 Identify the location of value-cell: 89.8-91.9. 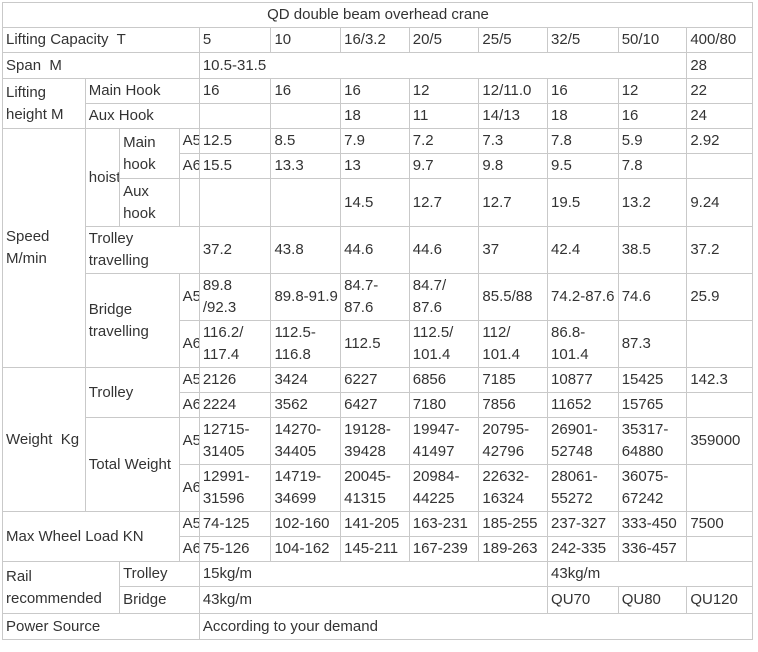
(306, 297).